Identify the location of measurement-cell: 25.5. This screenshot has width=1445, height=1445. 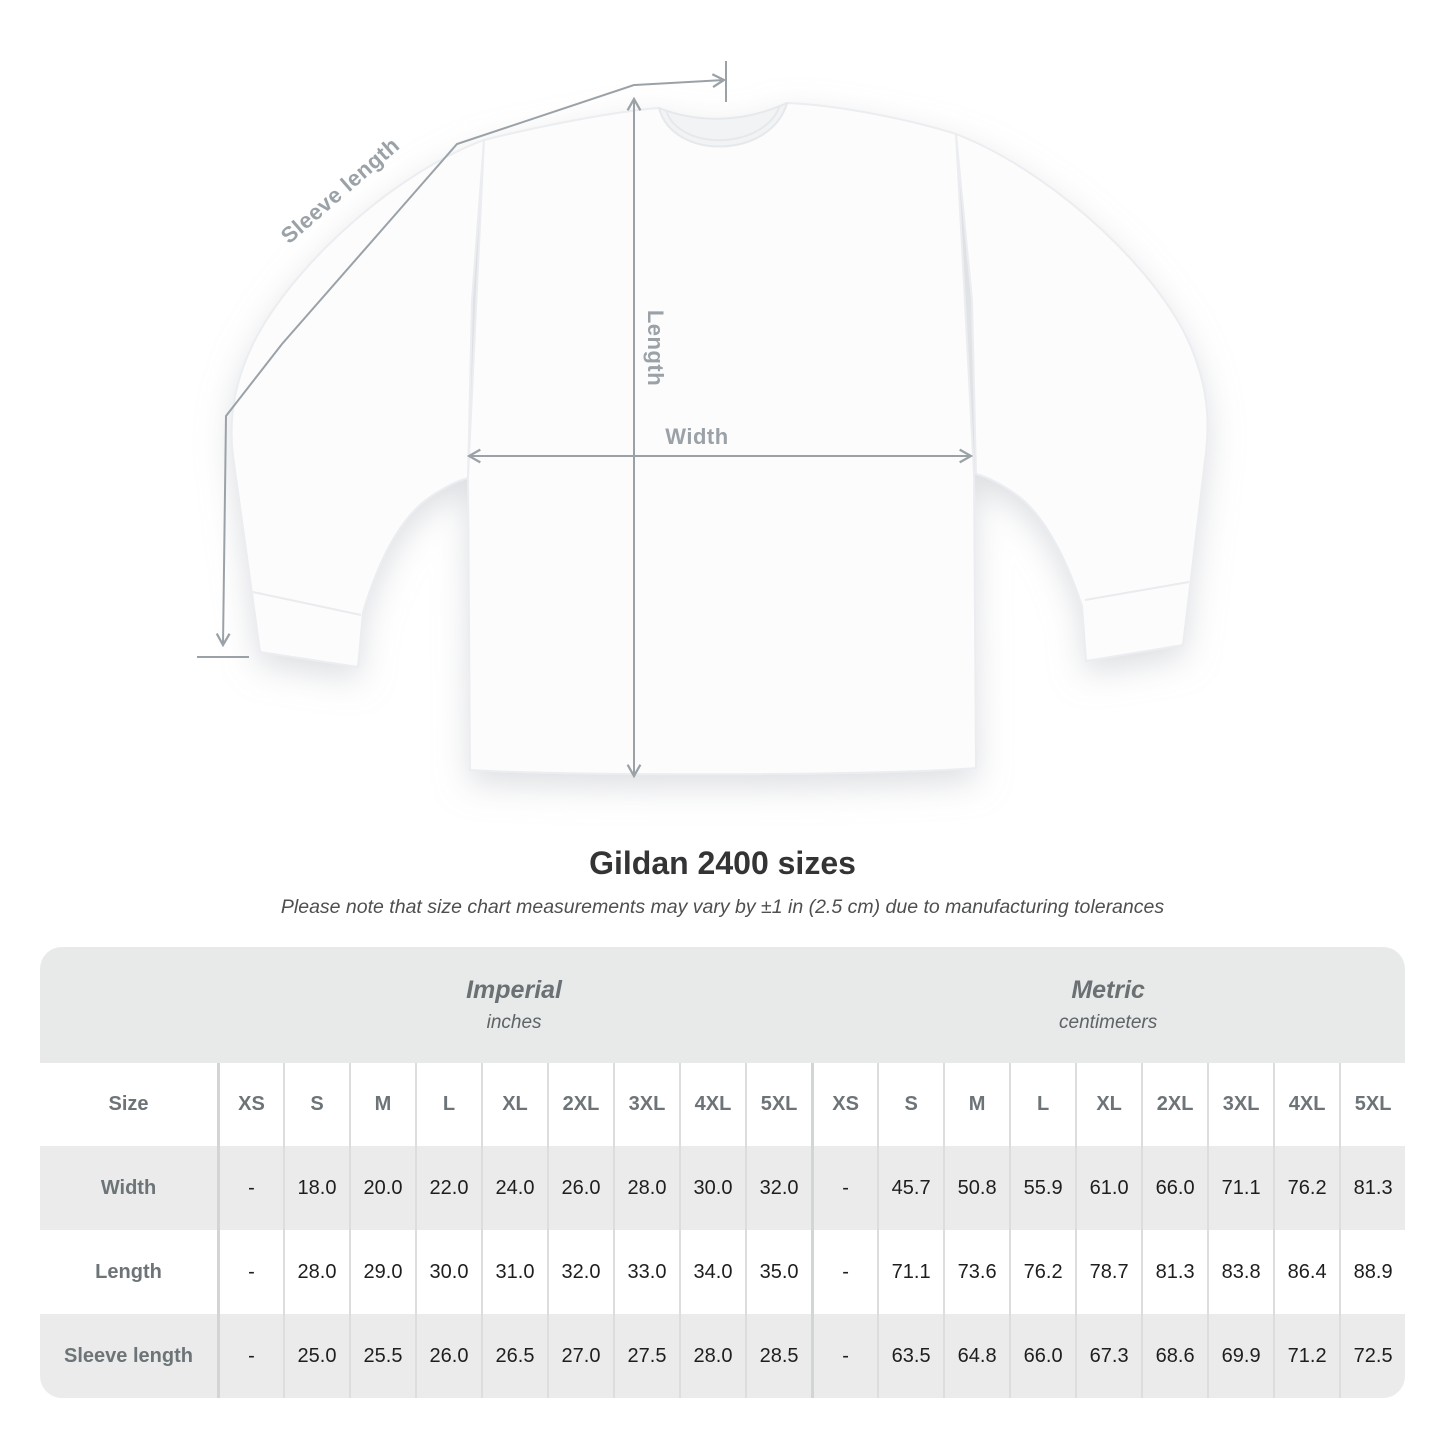
(382, 1356).